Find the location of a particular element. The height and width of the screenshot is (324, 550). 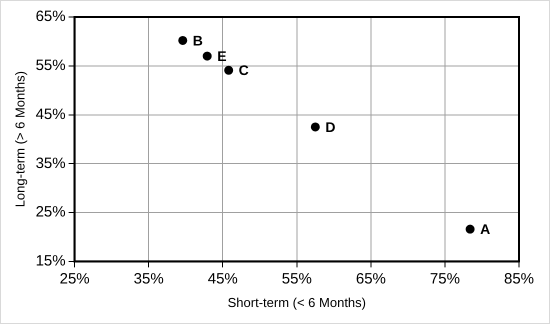

annotation: E is located at coordinates (222, 56).